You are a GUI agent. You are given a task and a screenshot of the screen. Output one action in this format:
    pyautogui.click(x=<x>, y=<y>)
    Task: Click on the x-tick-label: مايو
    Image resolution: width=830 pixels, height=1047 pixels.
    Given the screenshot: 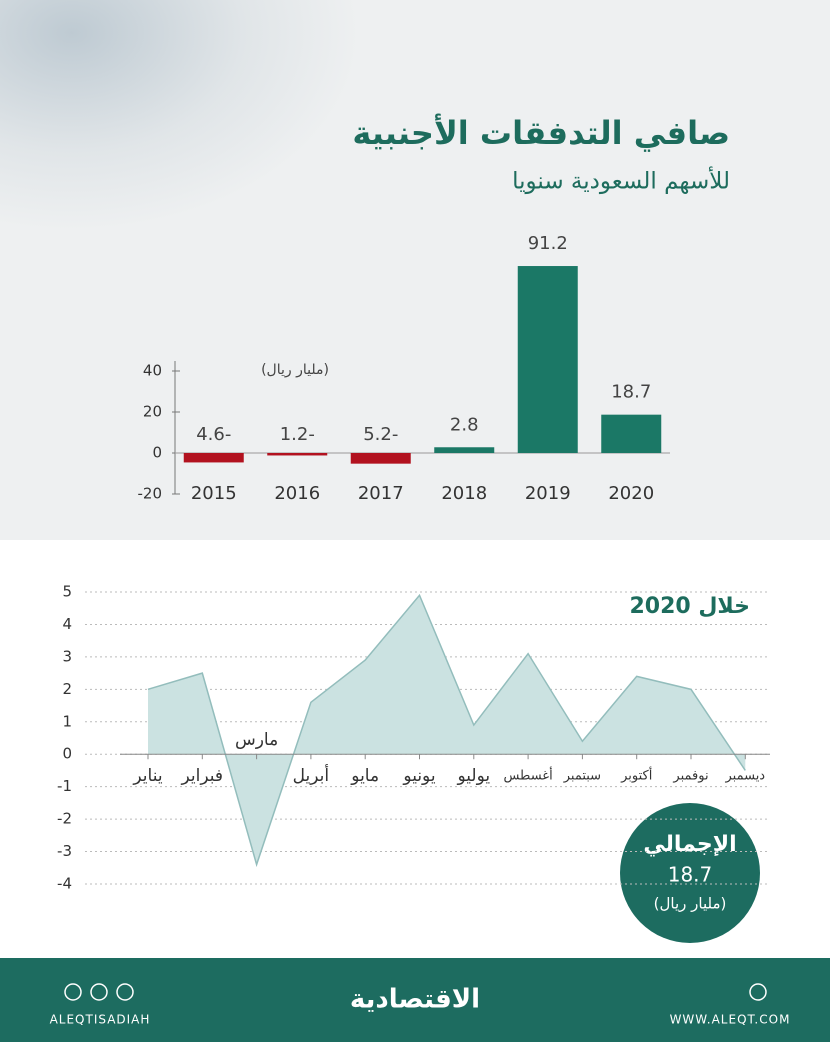 What is the action you would take?
    pyautogui.click(x=364, y=776)
    